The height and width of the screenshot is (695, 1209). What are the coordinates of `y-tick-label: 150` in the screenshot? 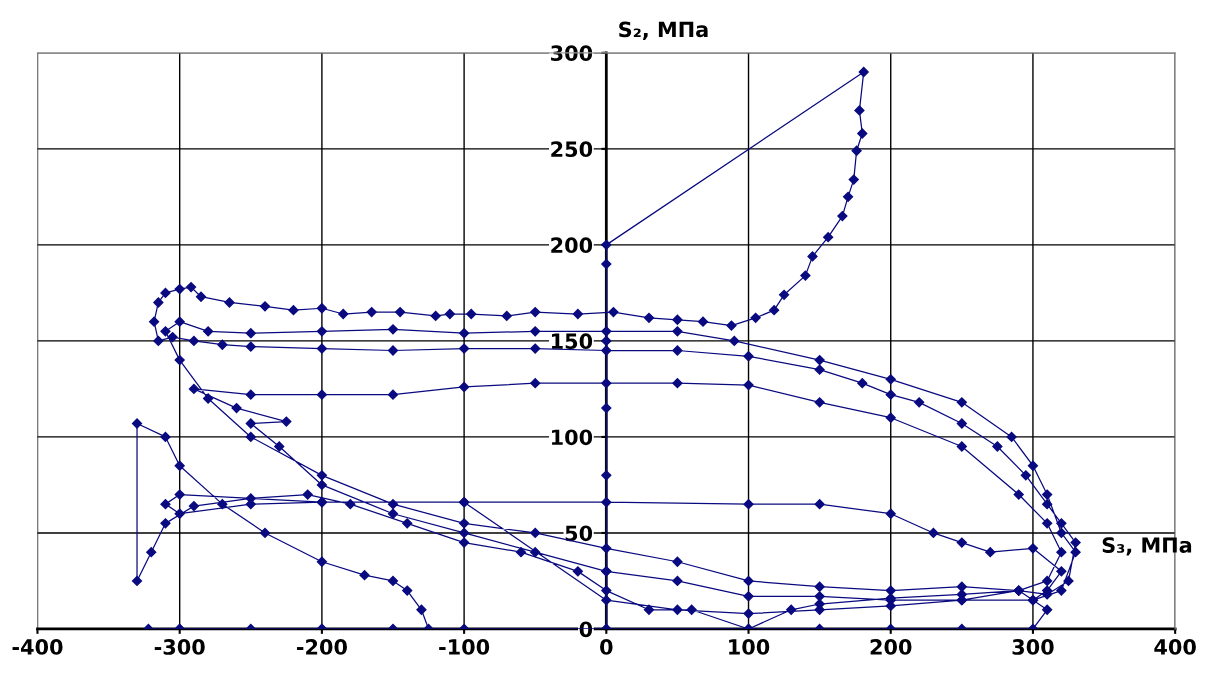 It's located at (572, 341).